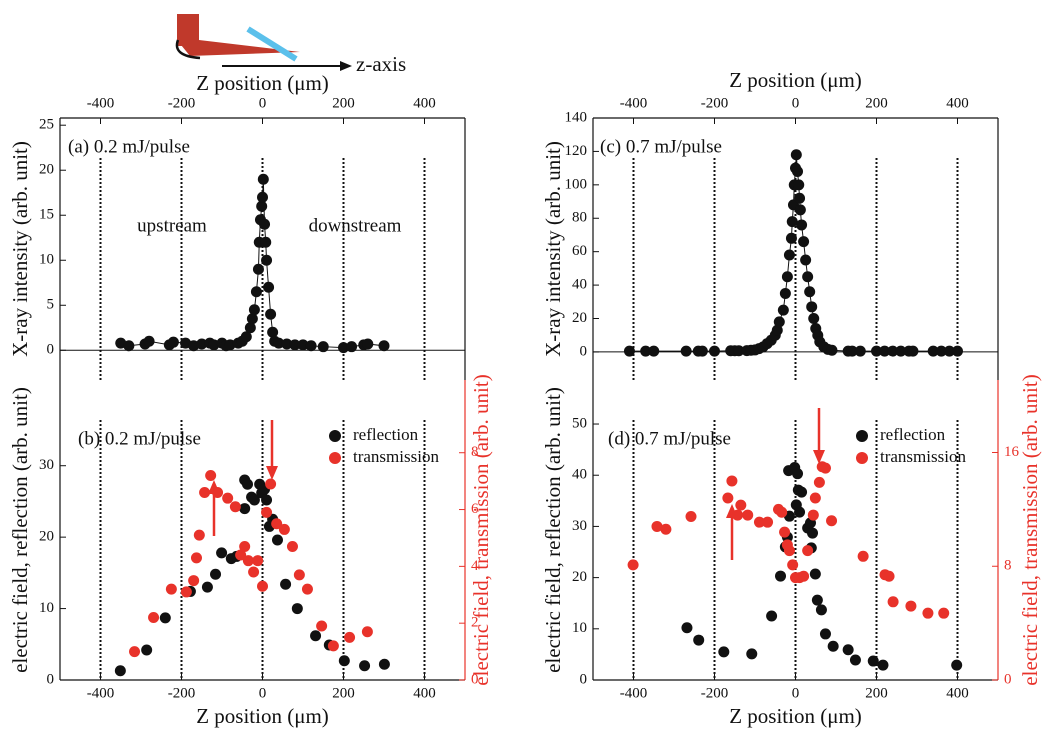  Describe the element at coordinates (51, 679) in the screenshot. I see `y-tick-label: 0` at that location.